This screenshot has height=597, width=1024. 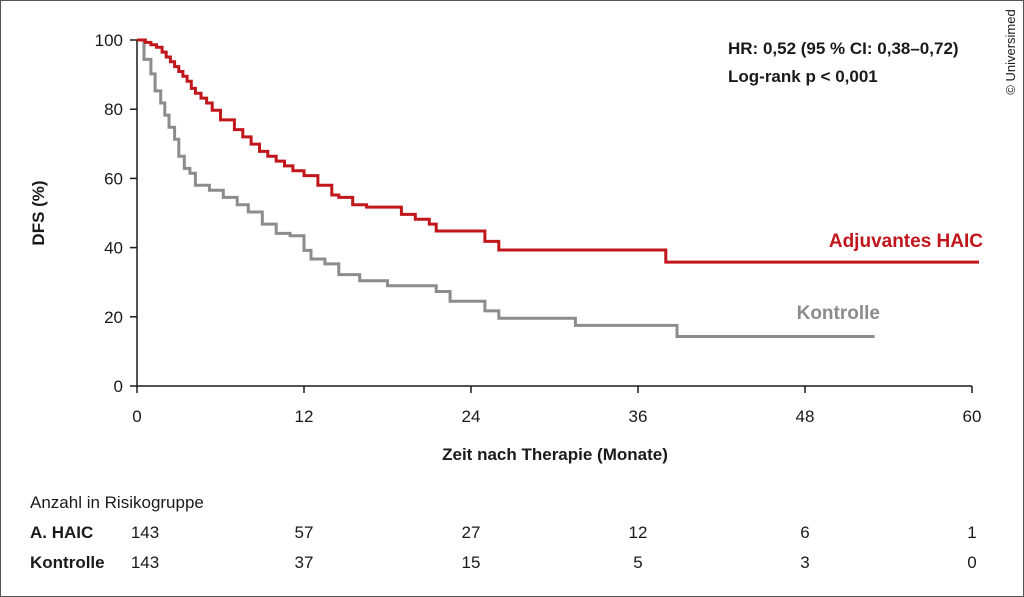 I want to click on y-ticks: 0 20 40 60 80 100, so click(x=116, y=213).